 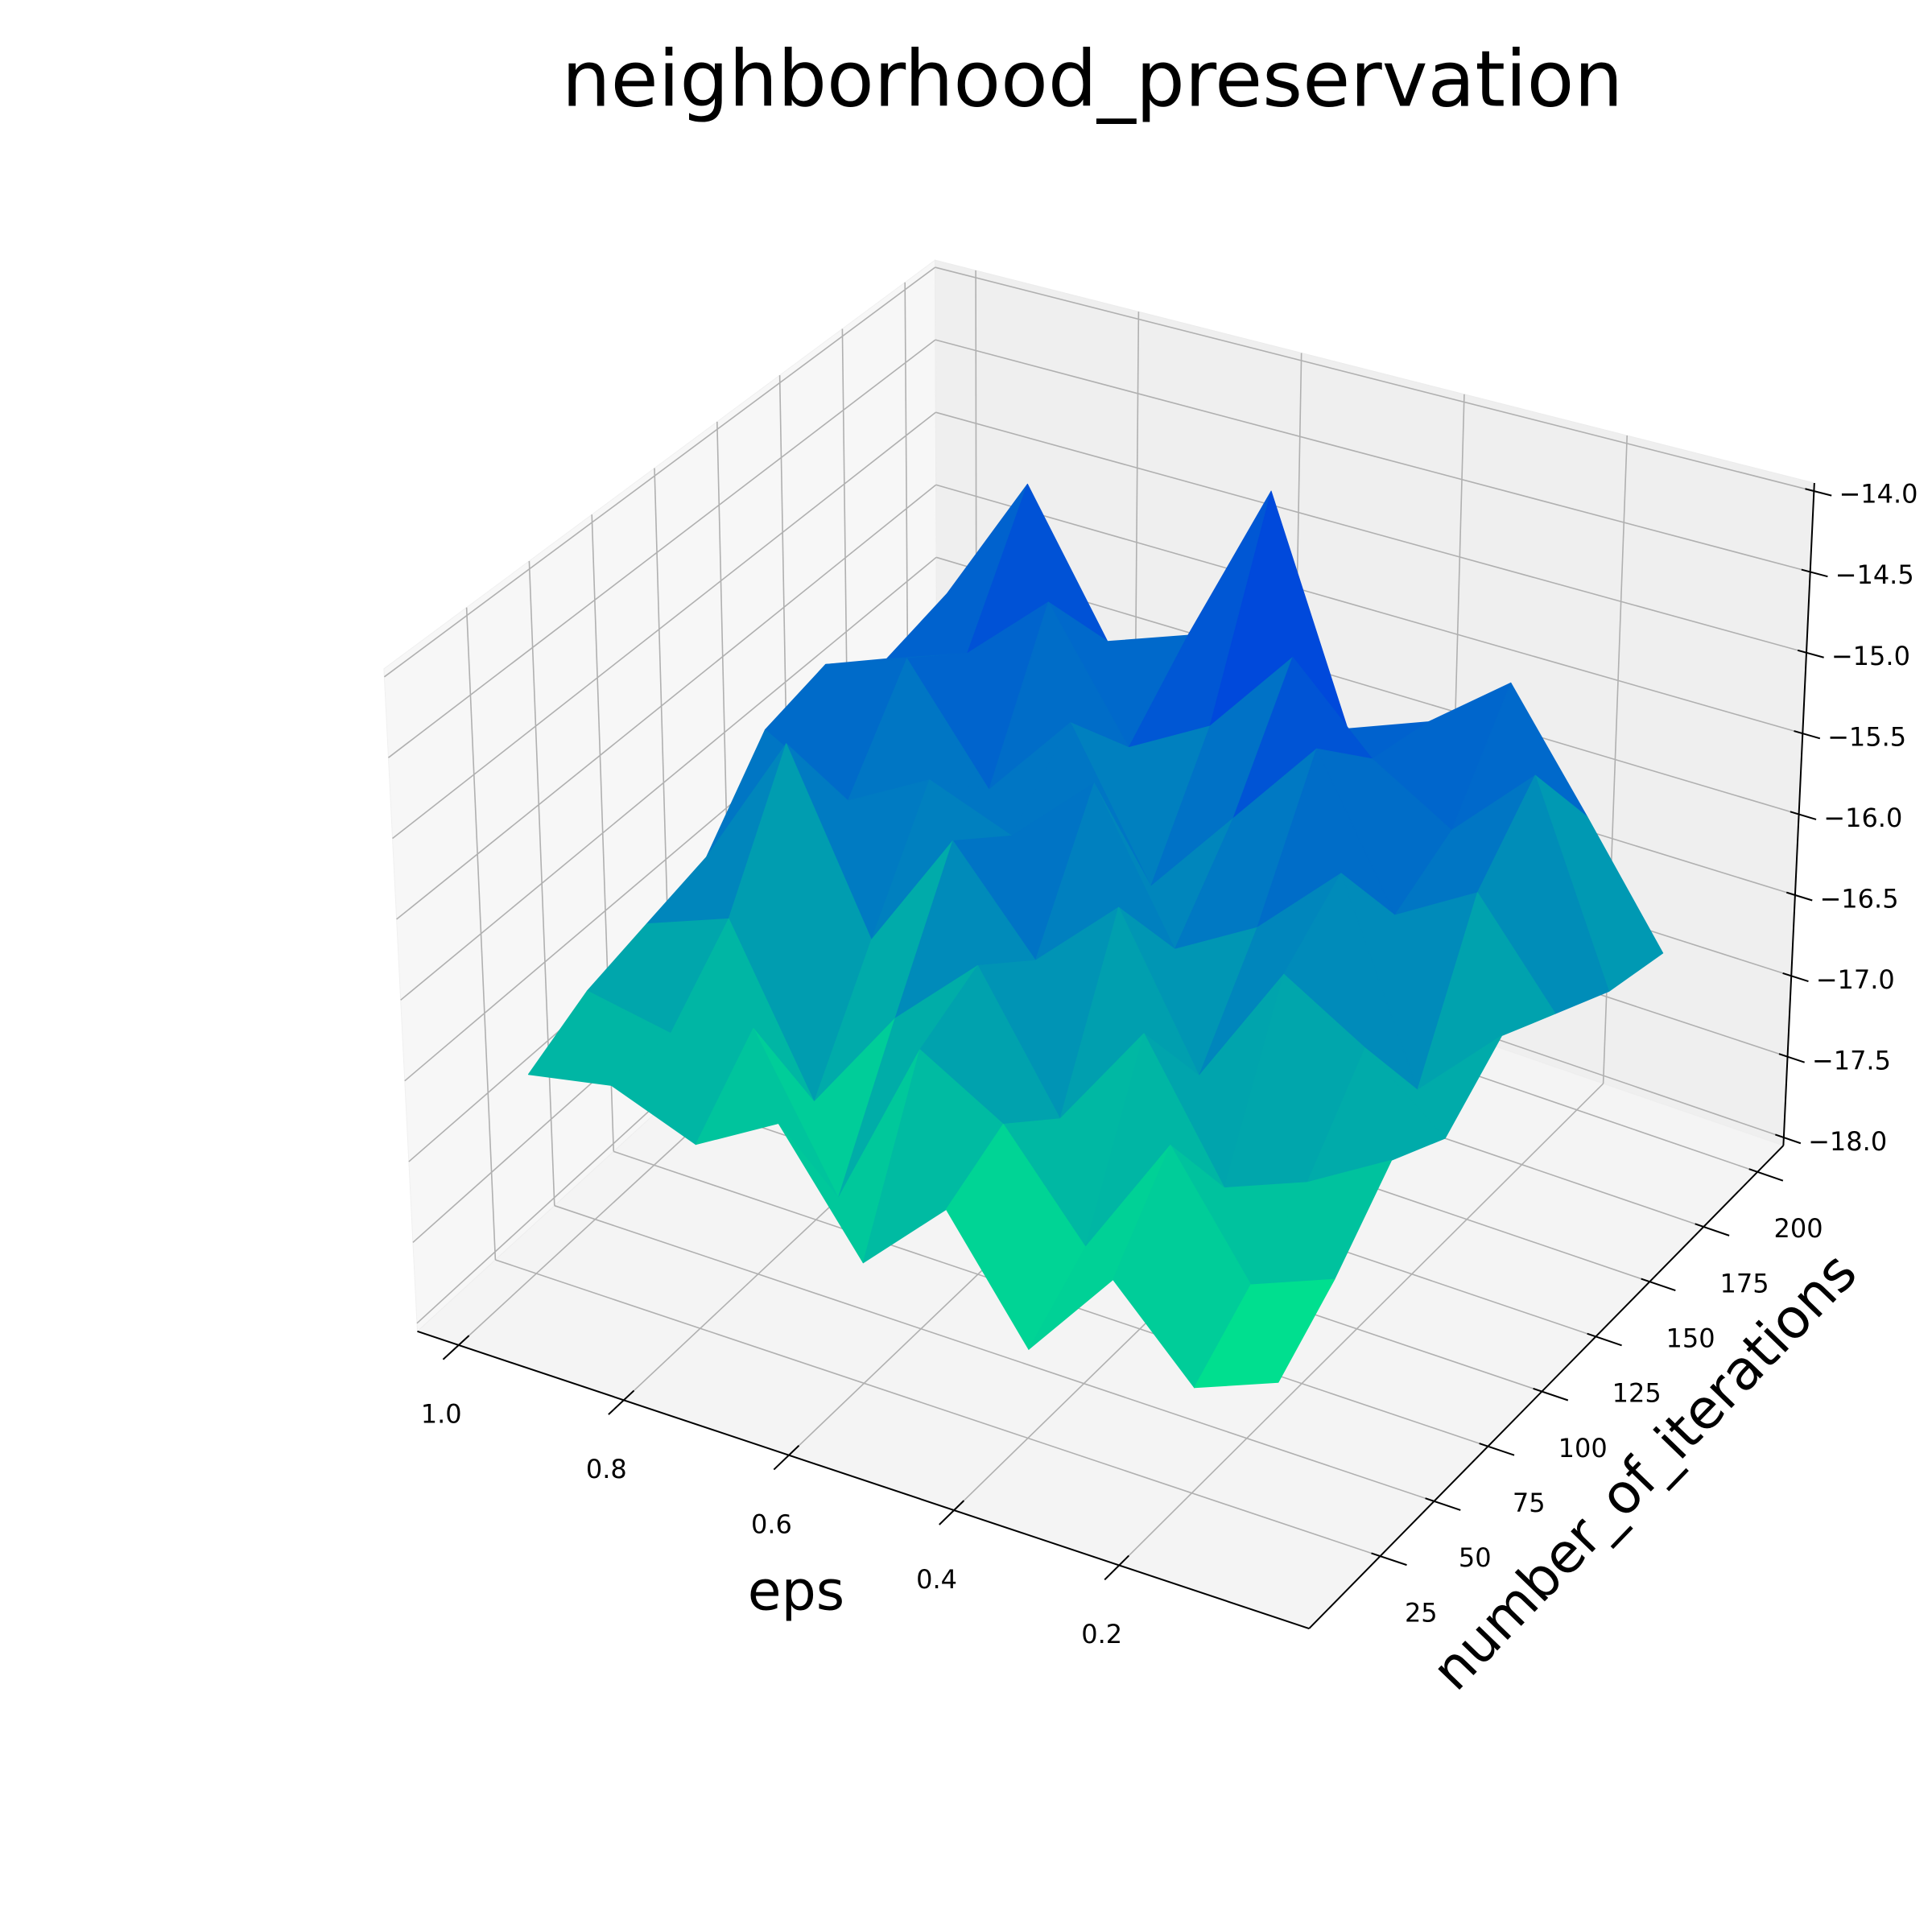 What do you see at coordinates (1475, 1557) in the screenshot?
I see `y-tick-label: 50` at bounding box center [1475, 1557].